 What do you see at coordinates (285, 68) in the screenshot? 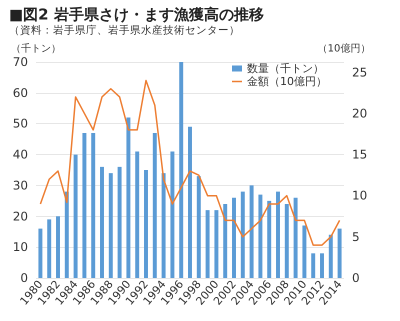
I see `legend-label: 数量（千トン）` at bounding box center [285, 68].